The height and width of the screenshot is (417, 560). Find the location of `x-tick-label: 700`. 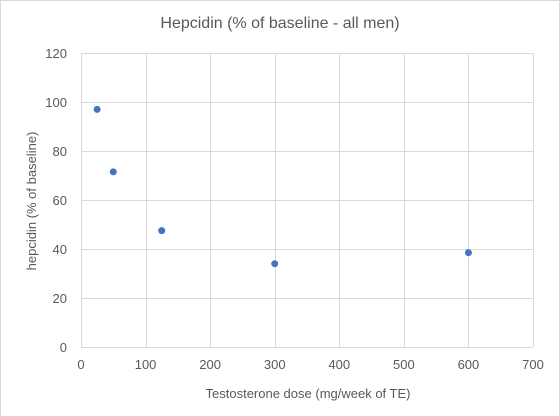

x-tick-label: 700 is located at coordinates (533, 364).